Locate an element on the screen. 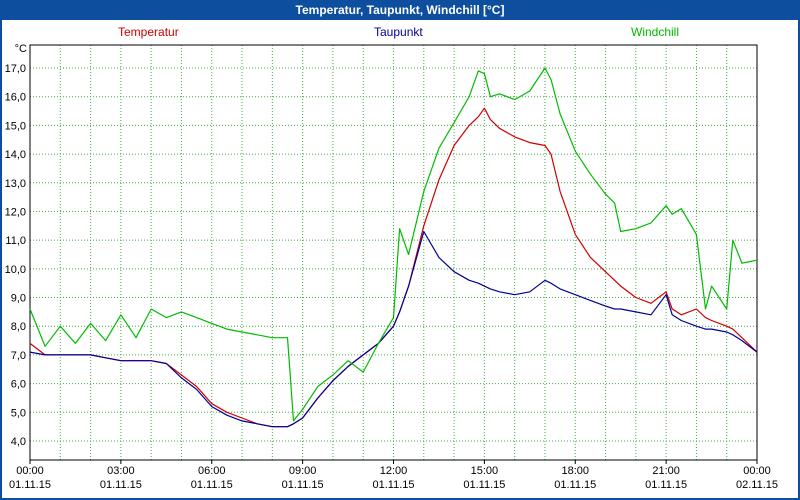 The width and height of the screenshot is (800, 500). axis-label: 16,0 is located at coordinates (15, 98).